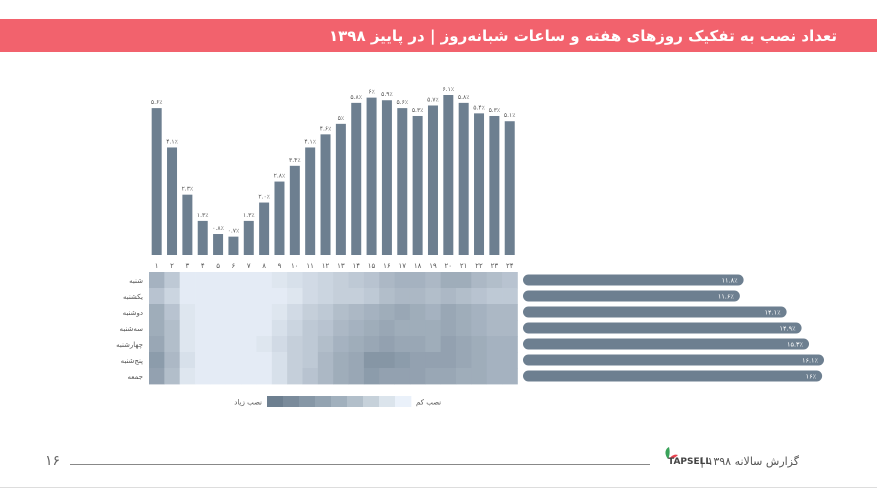  What do you see at coordinates (360, 464) in the screenshot?
I see `footer-divider` at bounding box center [360, 464].